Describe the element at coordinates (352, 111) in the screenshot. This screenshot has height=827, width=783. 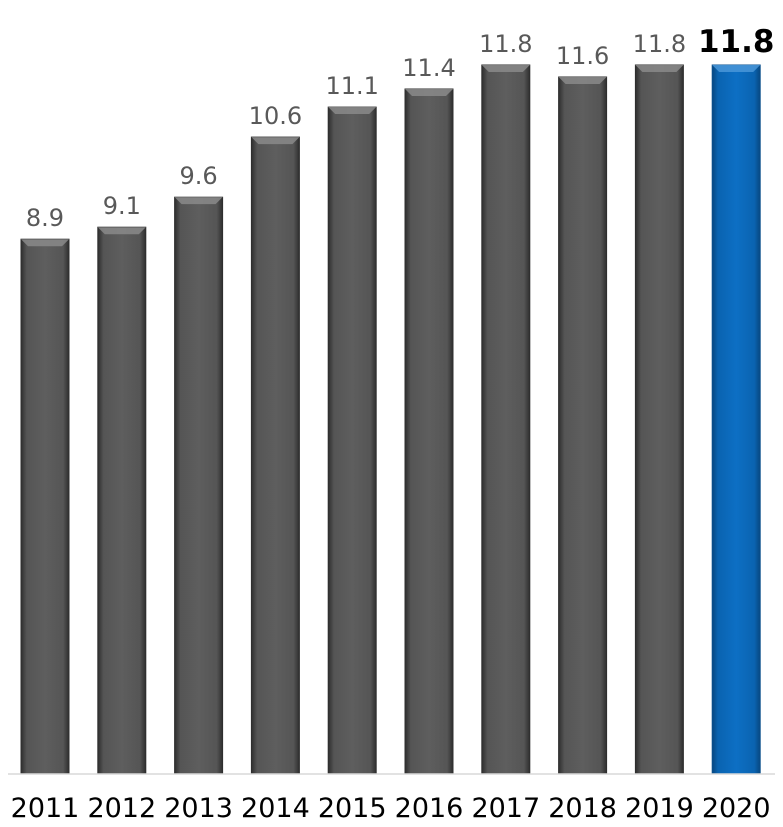
I see `bar-bevel-2015` at that location.